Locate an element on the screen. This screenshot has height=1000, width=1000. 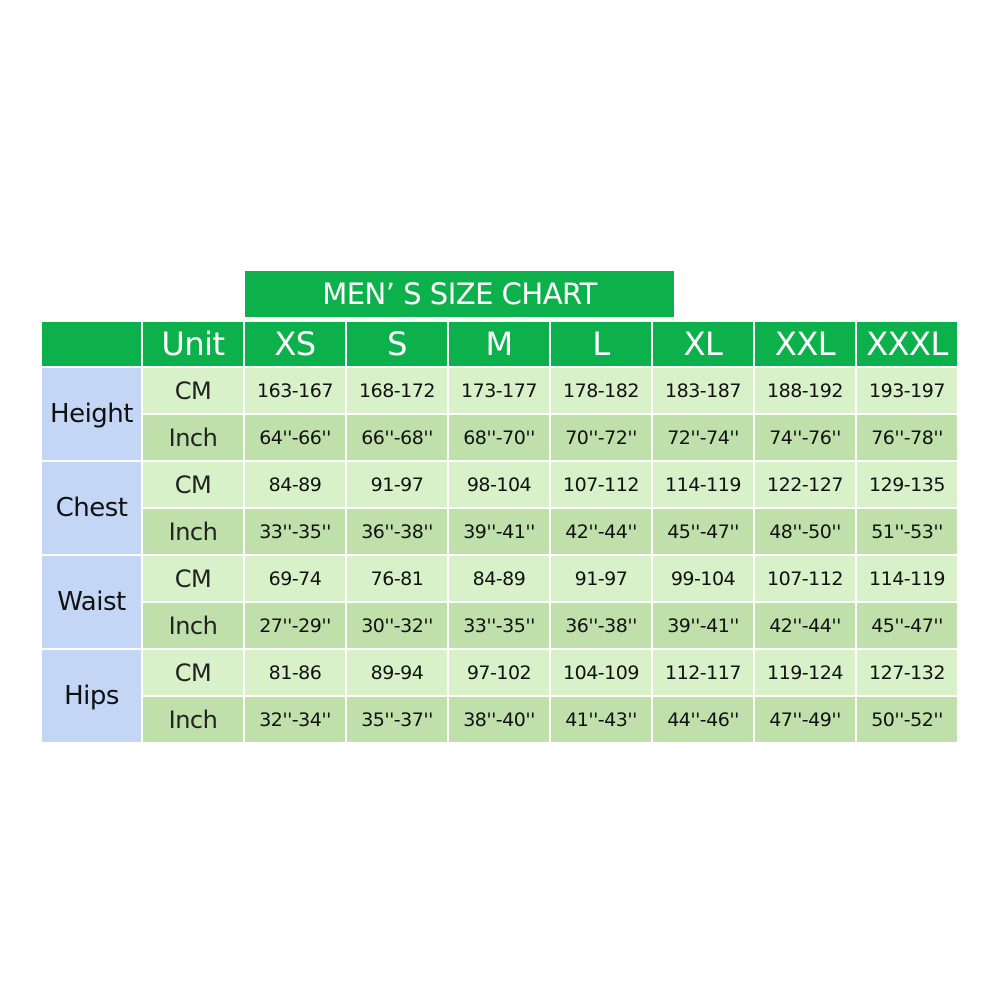
size-value: 168-172 is located at coordinates (397, 390).